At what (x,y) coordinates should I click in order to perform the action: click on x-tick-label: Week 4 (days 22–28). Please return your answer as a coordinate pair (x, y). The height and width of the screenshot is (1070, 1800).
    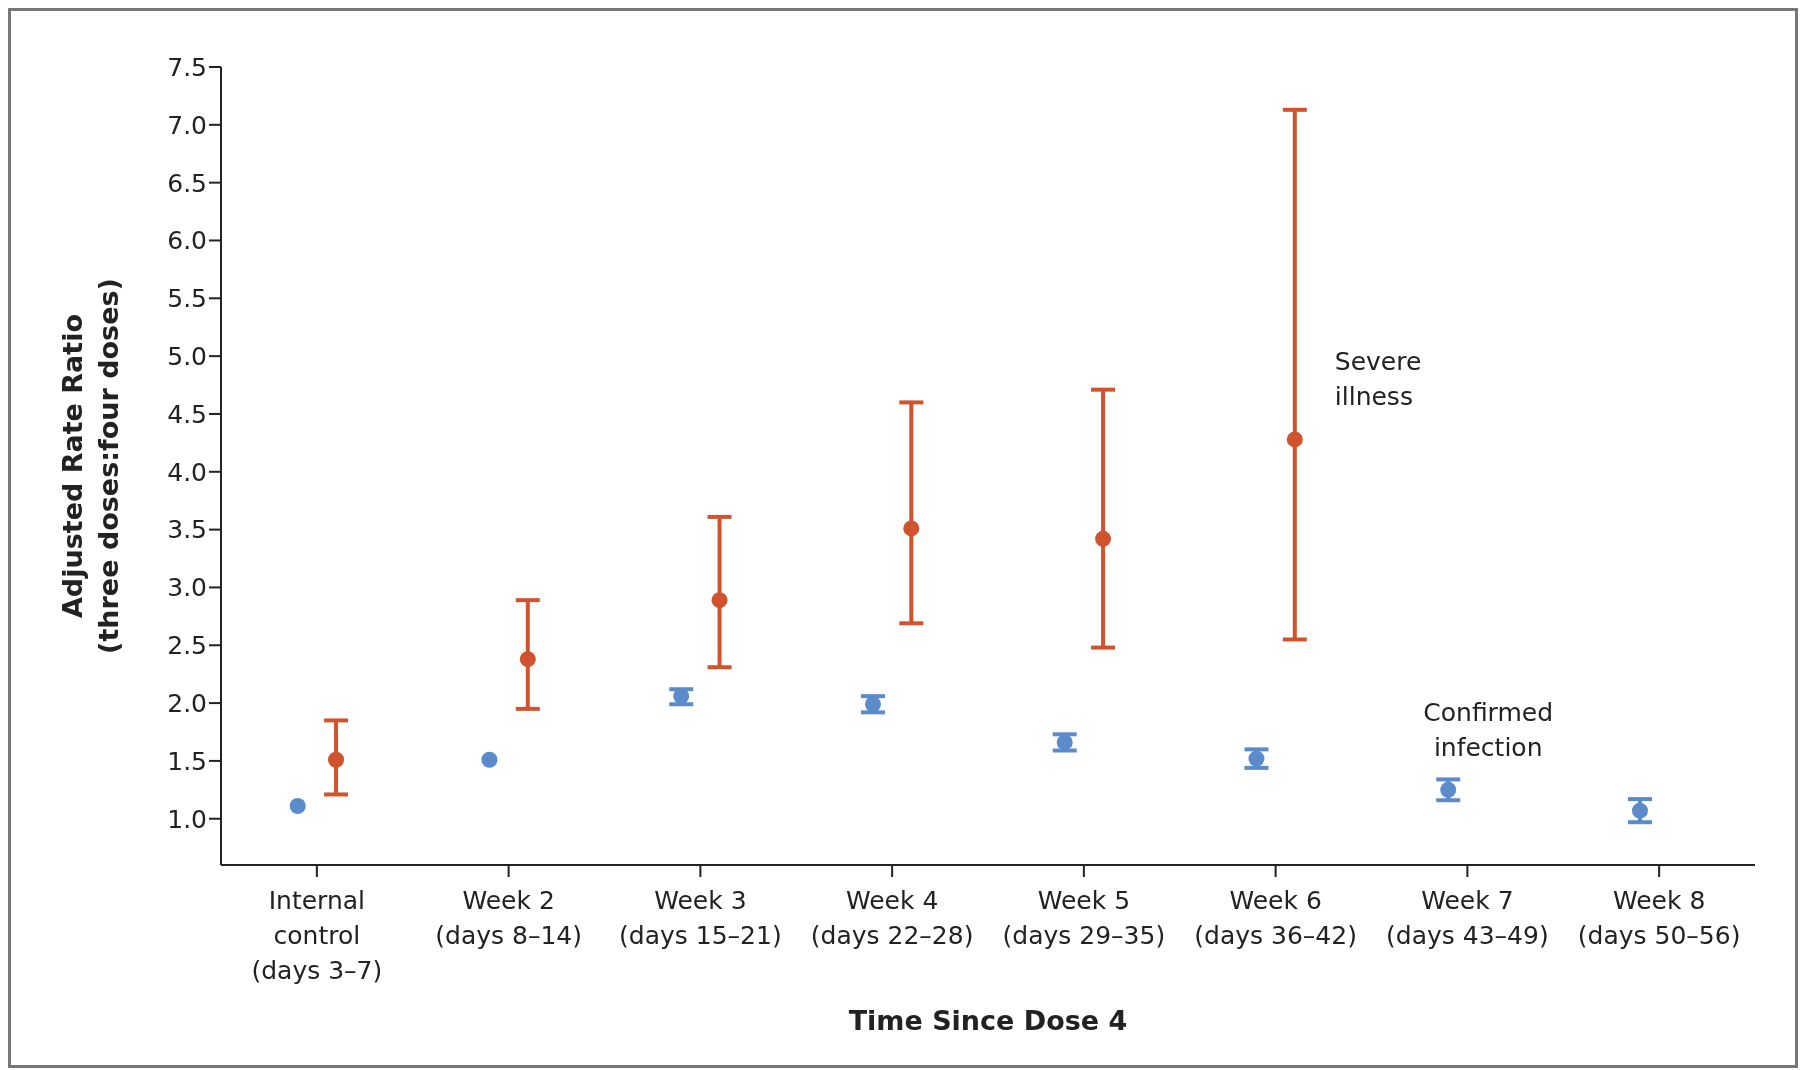
    Looking at the image, I should click on (892, 918).